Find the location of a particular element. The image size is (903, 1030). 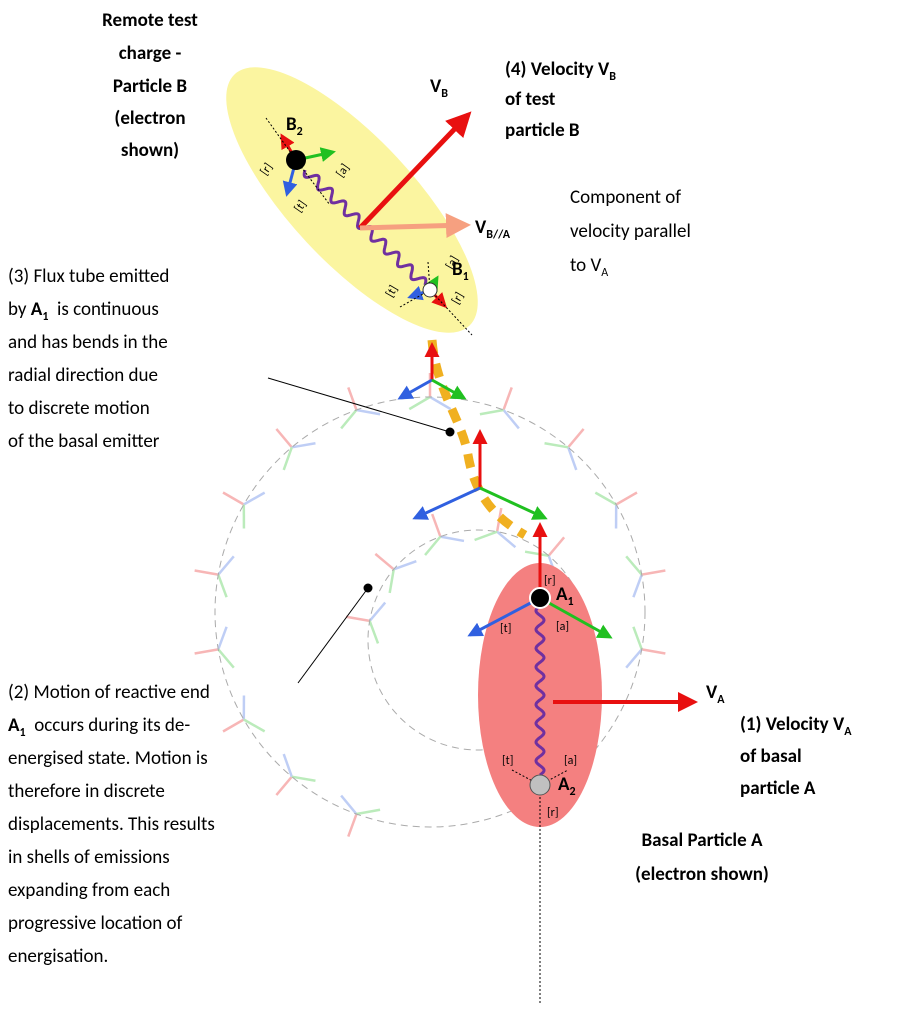

text: B is located at coordinates (291, 124).